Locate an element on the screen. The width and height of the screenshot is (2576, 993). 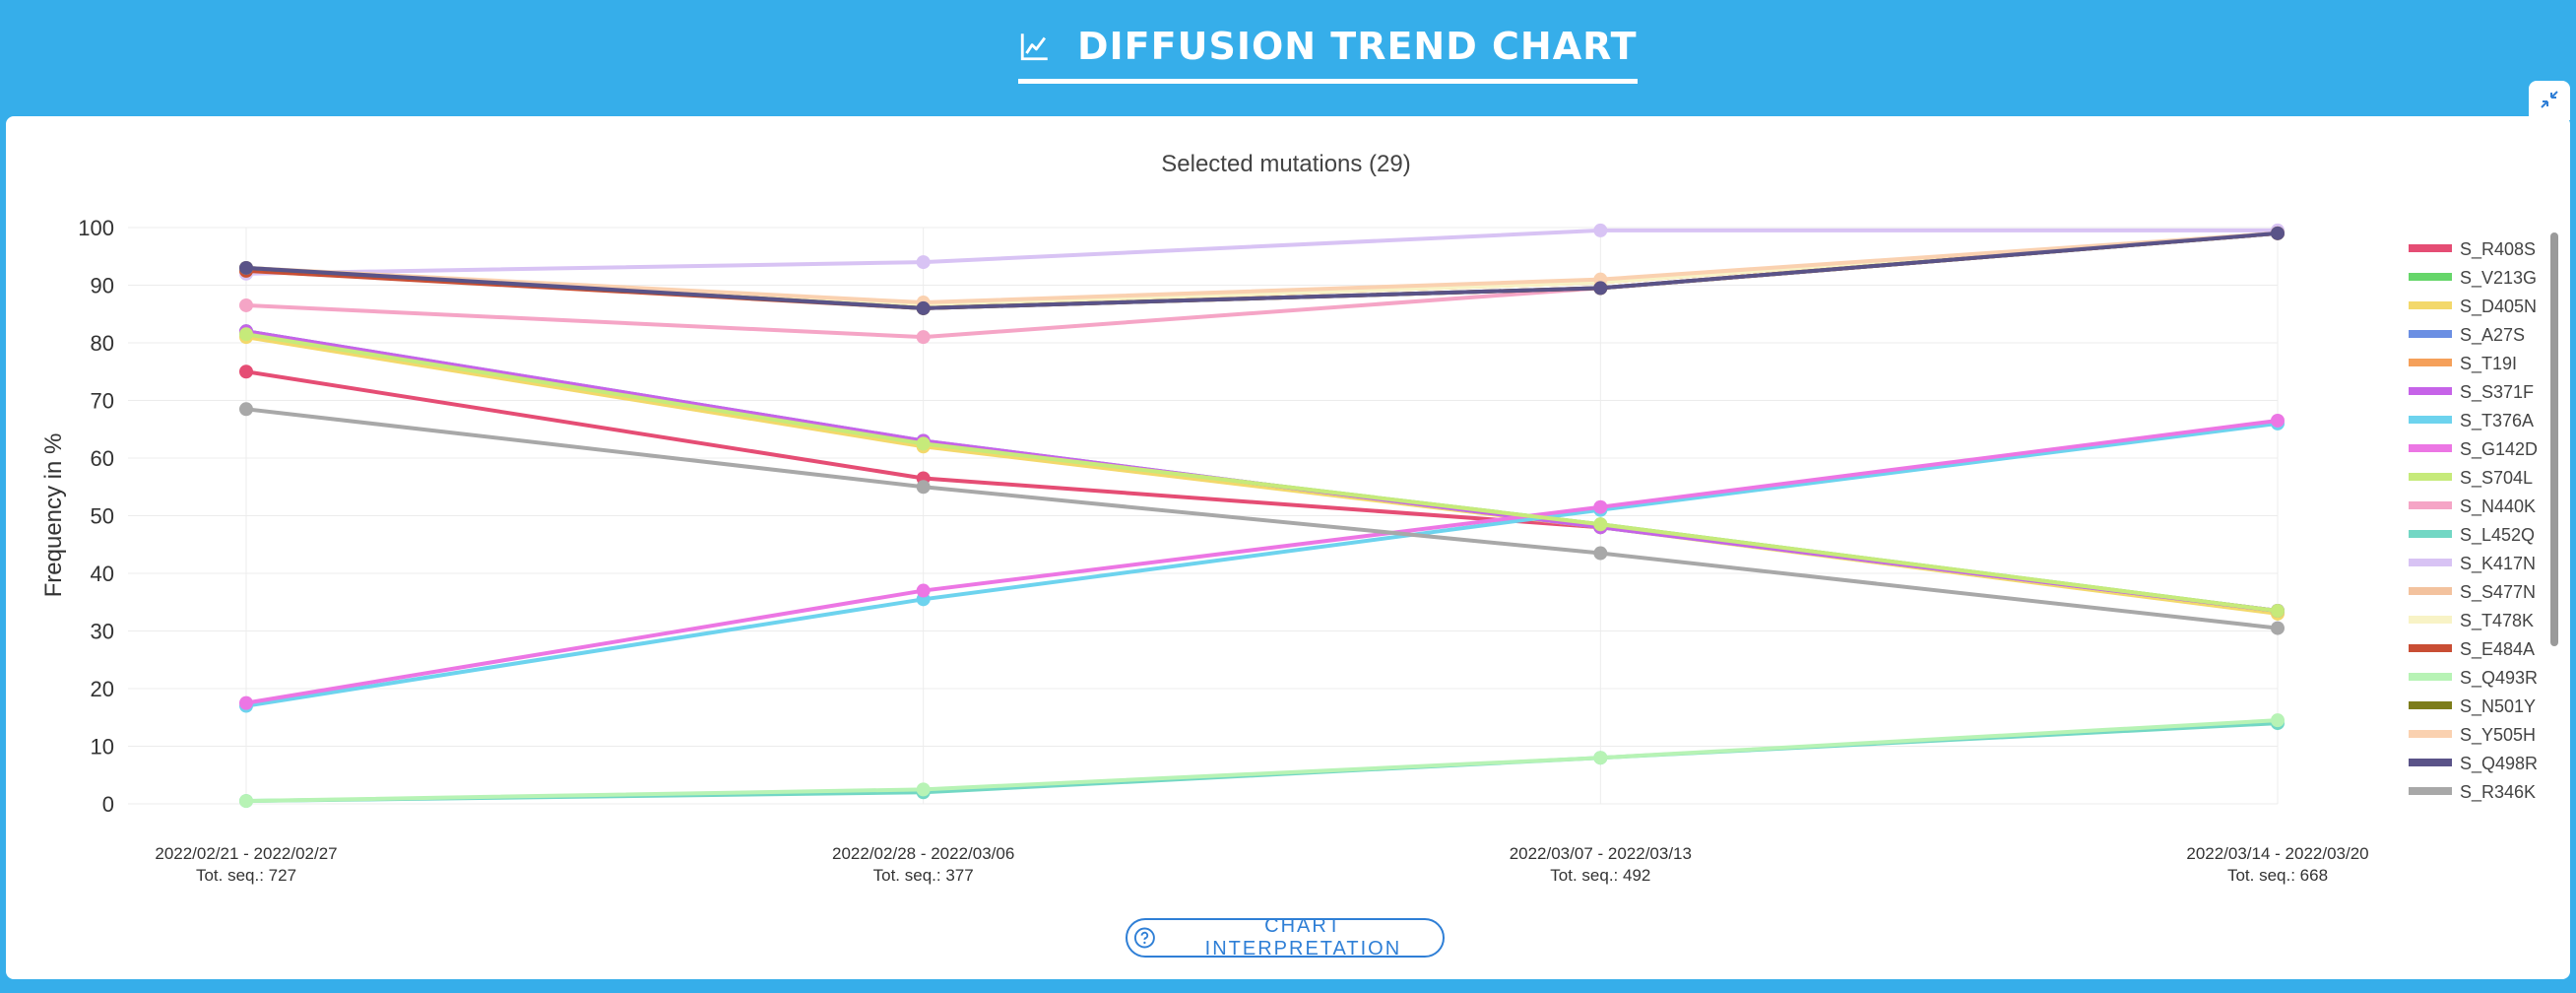
legend-item: S_T478K is located at coordinates (2471, 621).